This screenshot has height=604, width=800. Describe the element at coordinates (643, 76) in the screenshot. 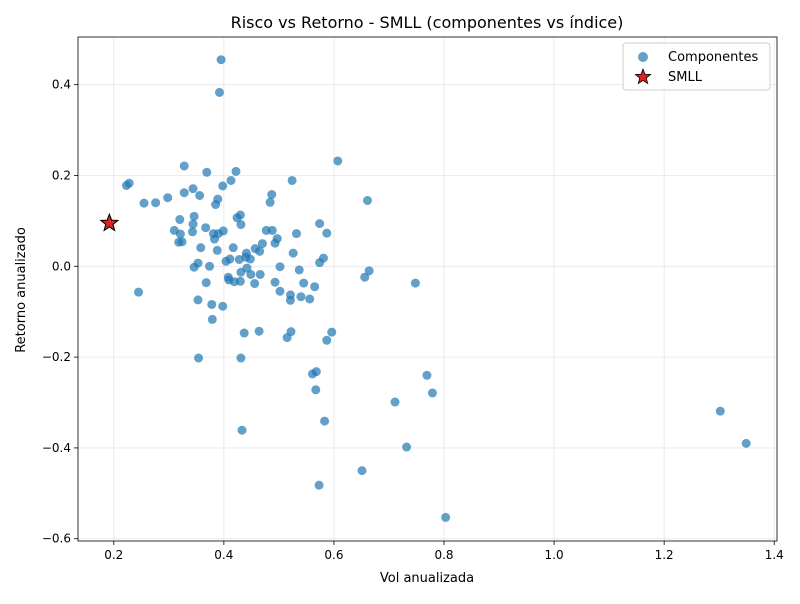

I see `legend-marker-smll` at that location.